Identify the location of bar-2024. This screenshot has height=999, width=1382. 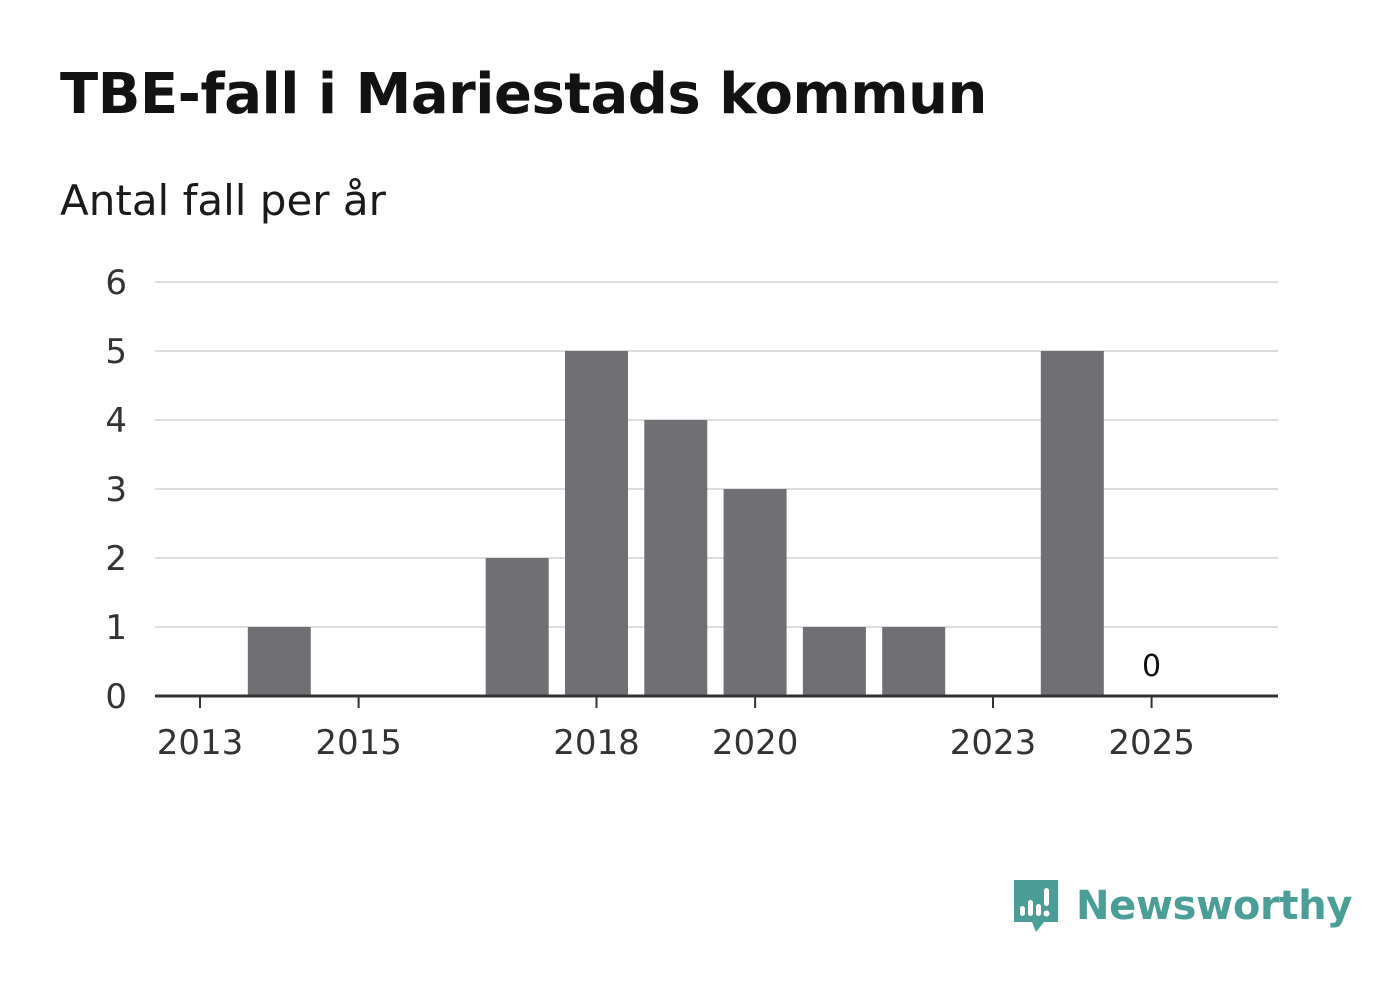
(1072, 523).